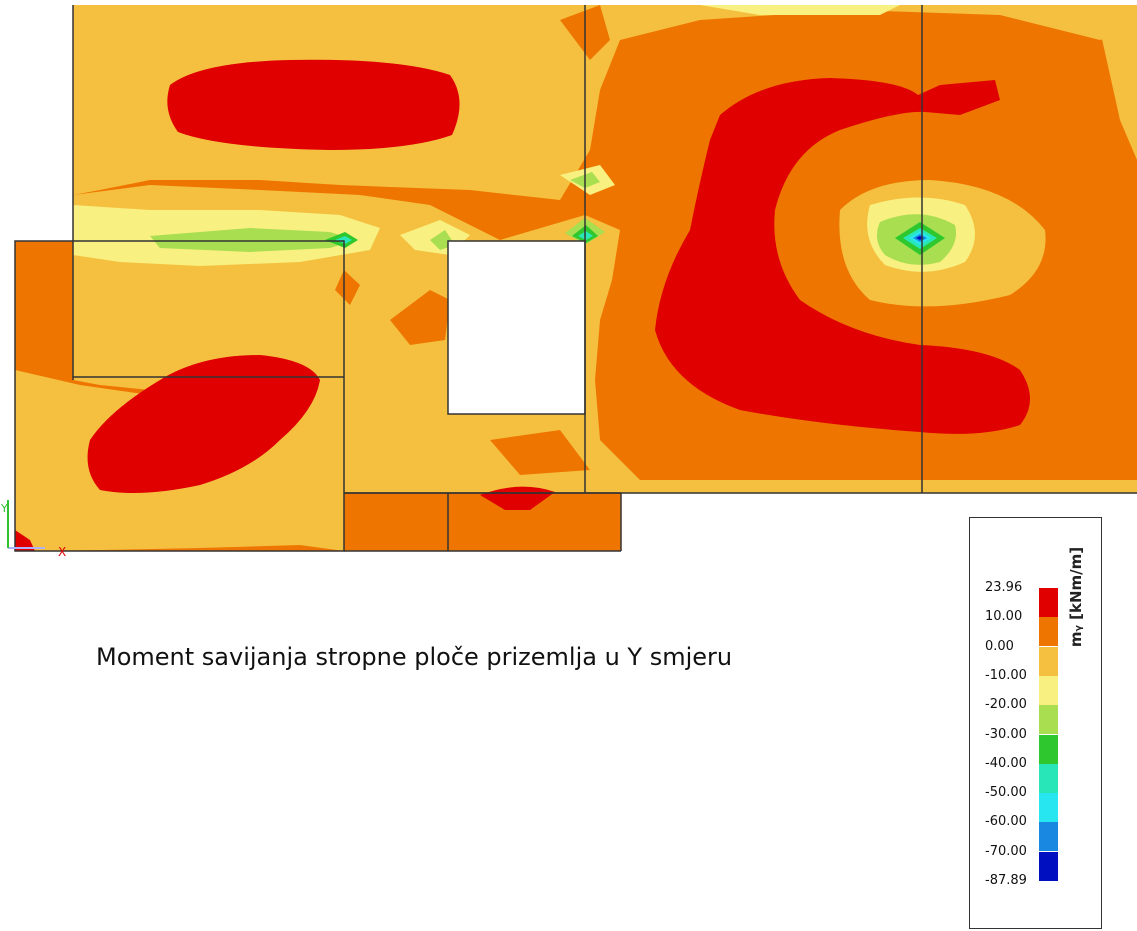 The height and width of the screenshot is (931, 1137). Describe the element at coordinates (1004, 587) in the screenshot. I see `legend-label: 23.96` at that location.